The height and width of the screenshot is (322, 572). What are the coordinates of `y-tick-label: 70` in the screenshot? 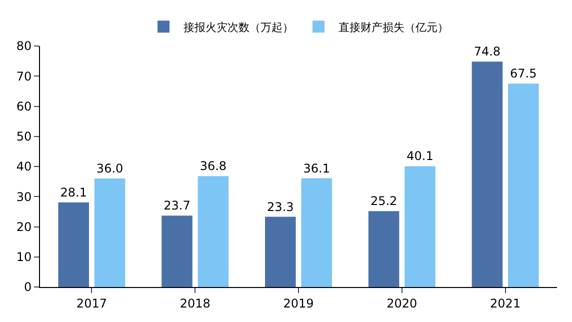 It's located at (24, 76).